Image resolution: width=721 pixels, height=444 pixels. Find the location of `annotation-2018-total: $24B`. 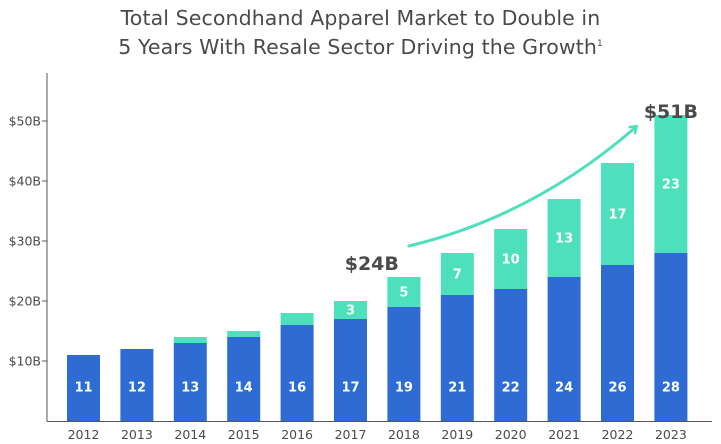

annotation-2018-total: $24B is located at coordinates (372, 264).